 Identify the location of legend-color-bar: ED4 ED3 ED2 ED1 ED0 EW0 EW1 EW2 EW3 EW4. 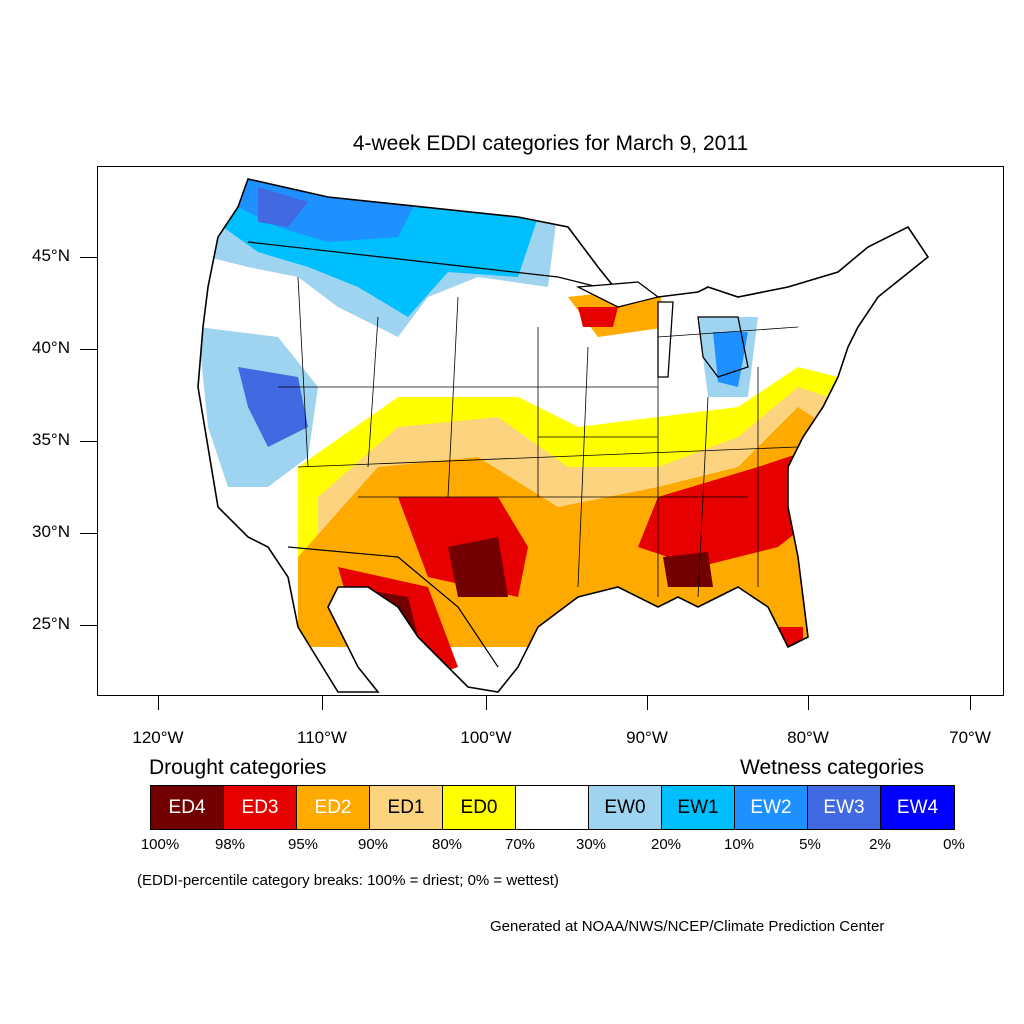
(552, 807).